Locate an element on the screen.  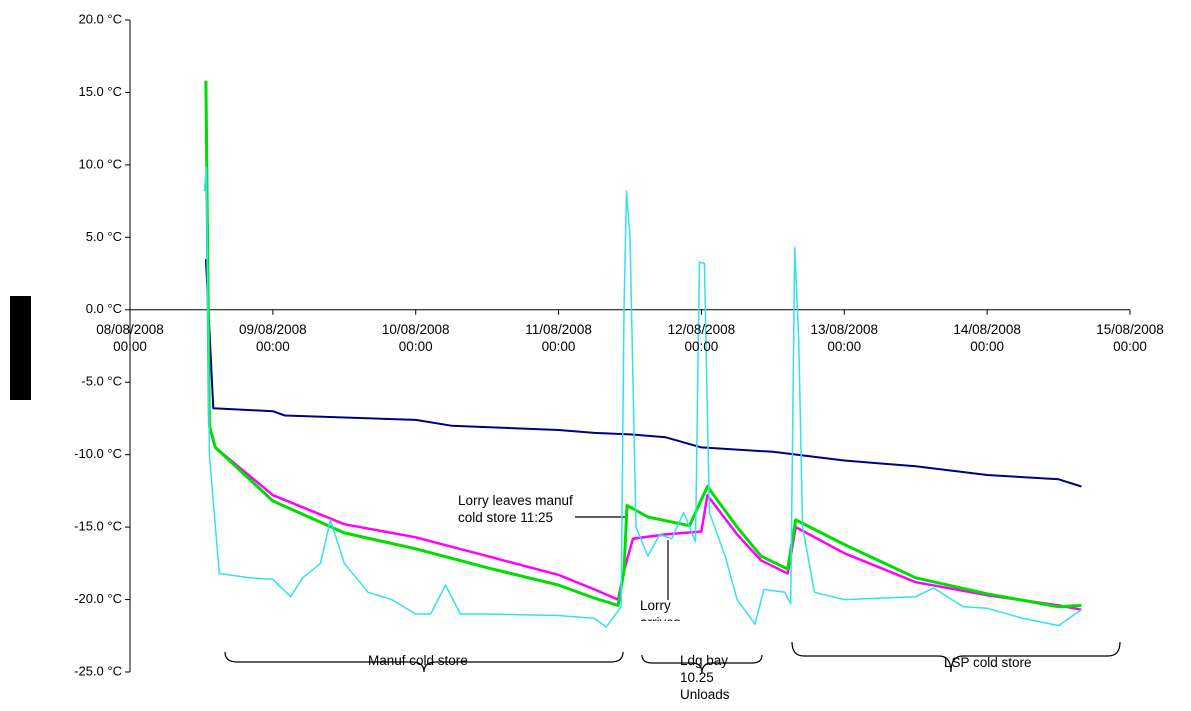
annotation: Ldg bay 10.25 Unloads is located at coordinates (705, 677).